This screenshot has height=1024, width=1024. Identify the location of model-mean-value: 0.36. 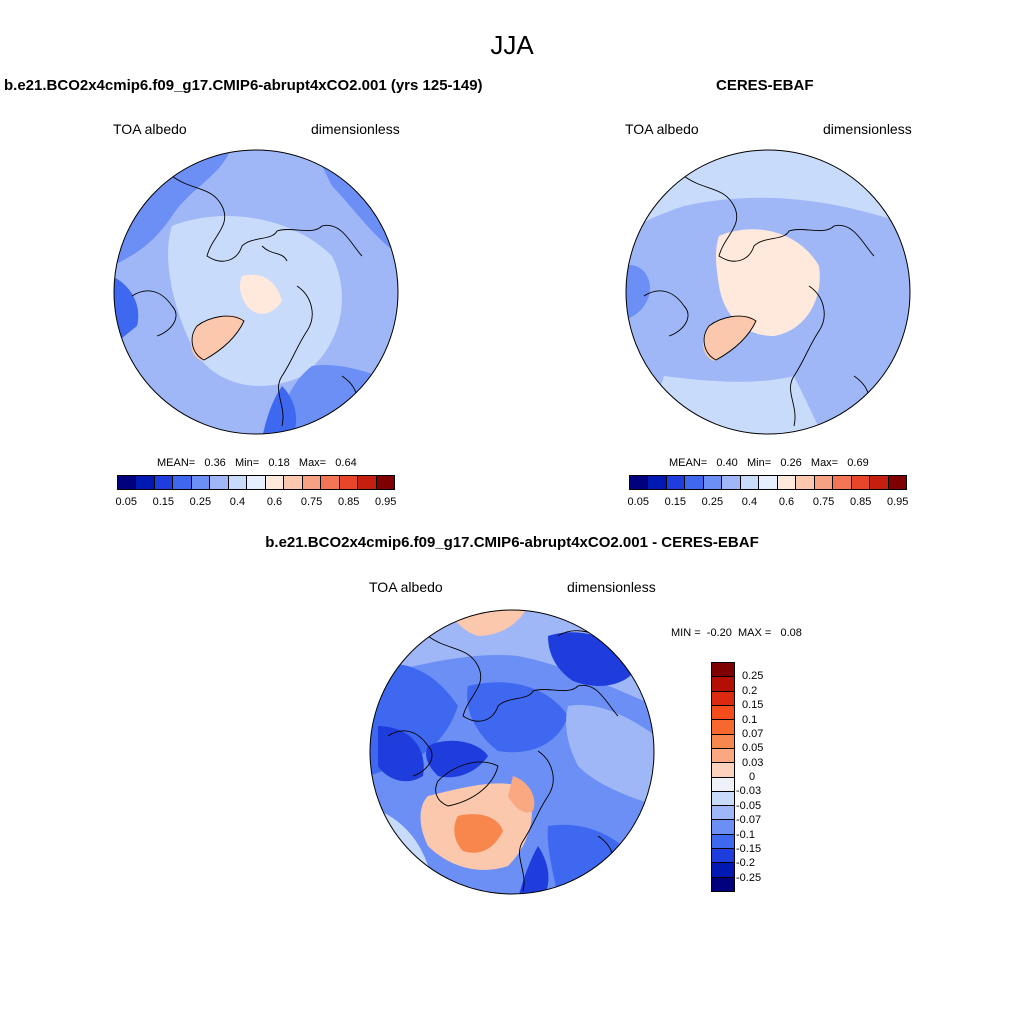
(215, 463).